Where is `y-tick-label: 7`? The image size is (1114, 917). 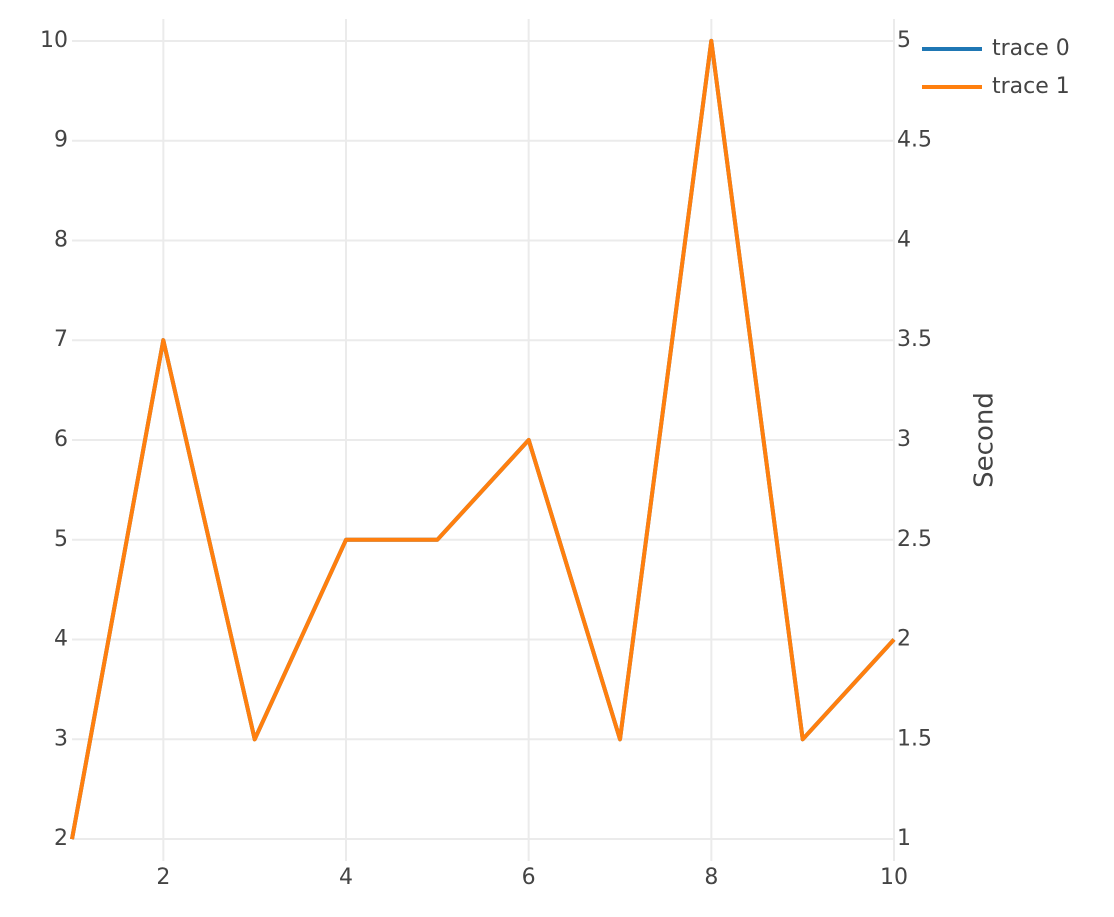
y-tick-label: 7 is located at coordinates (61, 339).